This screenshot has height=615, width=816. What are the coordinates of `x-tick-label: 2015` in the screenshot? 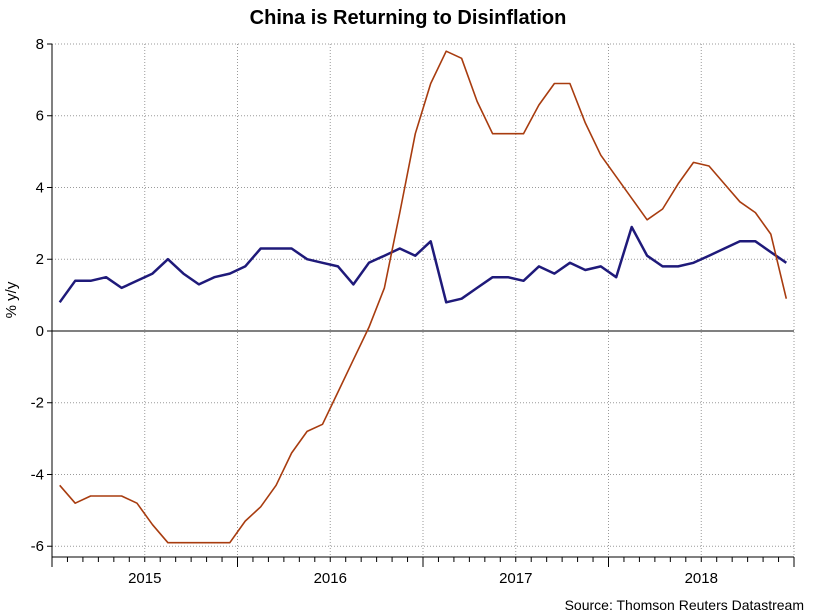 It's located at (144, 578).